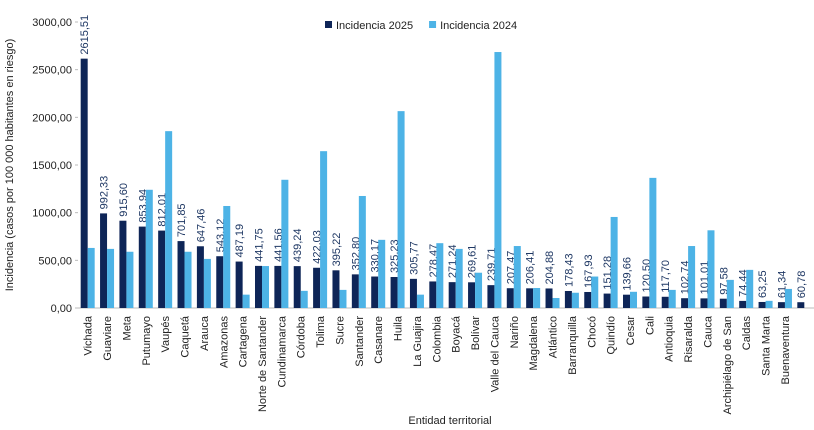 The height and width of the screenshot is (430, 814). What do you see at coordinates (708, 331) in the screenshot?
I see `x-tick-label: Cauca` at bounding box center [708, 331].